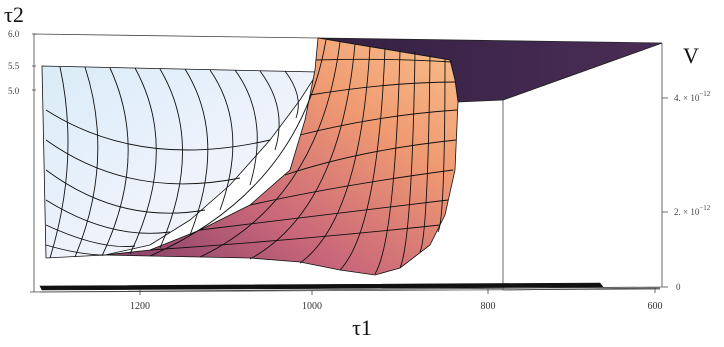  What do you see at coordinates (14, 34) in the screenshot?
I see `y-tick-label: 6.0` at bounding box center [14, 34].